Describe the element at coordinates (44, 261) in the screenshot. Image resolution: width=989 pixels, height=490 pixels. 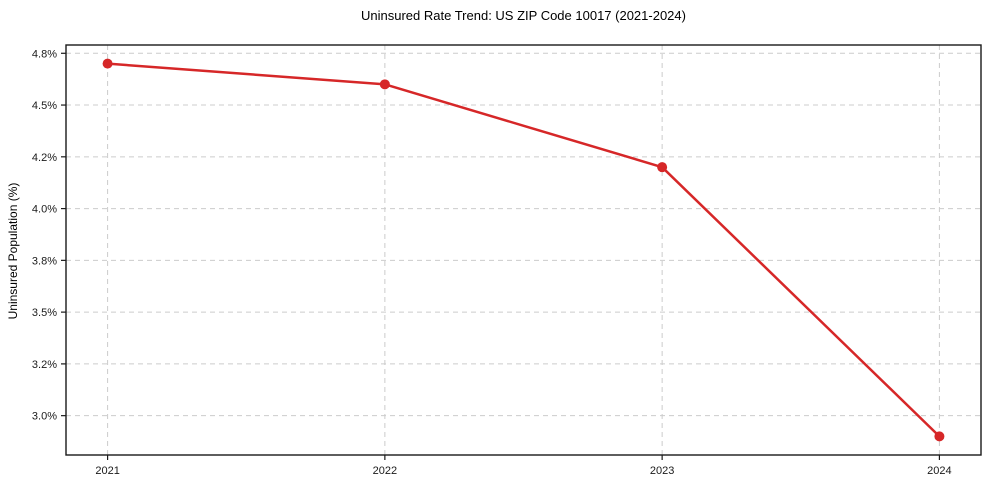
I see `y-tick-label: 3.8%` at that location.